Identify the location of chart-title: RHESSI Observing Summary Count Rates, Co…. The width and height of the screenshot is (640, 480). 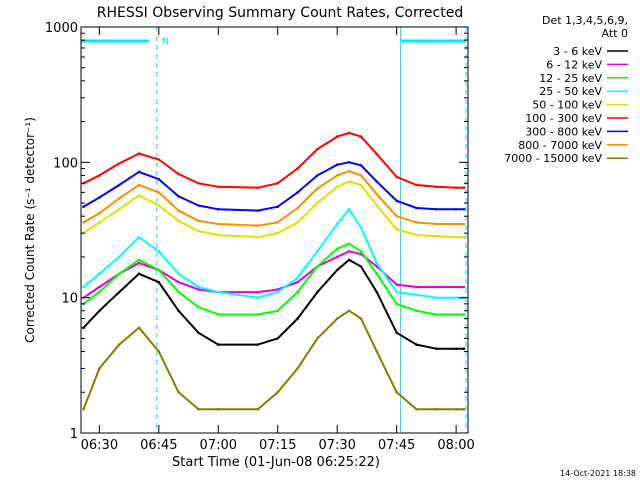
(280, 13).